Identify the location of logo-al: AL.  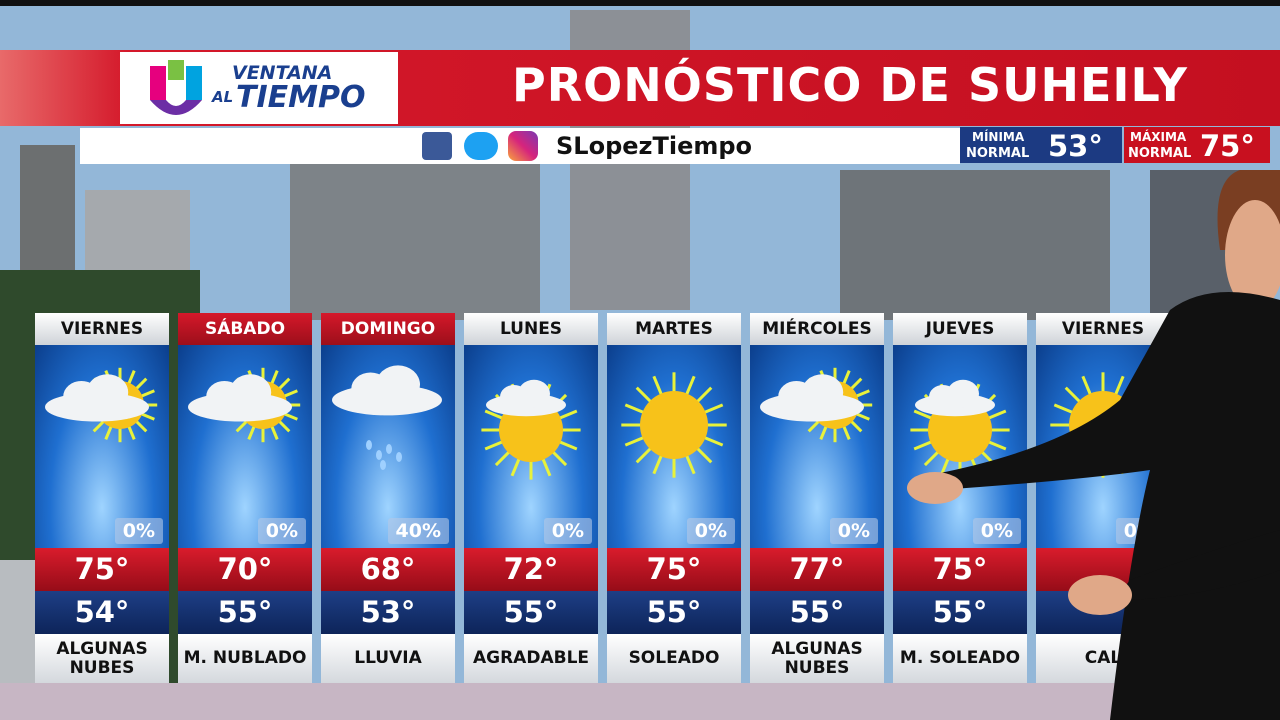
(223, 97).